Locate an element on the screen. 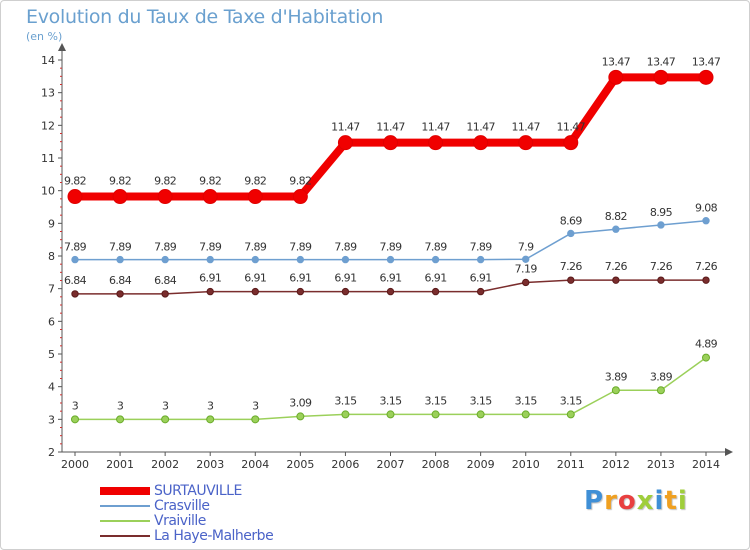  logo-letter: r is located at coordinates (611, 501).